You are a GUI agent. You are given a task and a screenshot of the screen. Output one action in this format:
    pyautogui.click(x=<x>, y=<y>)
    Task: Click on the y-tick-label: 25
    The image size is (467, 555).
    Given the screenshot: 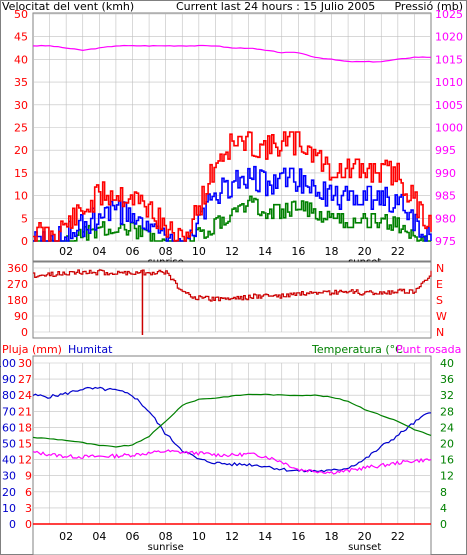 What is the action you would take?
    pyautogui.click(x=21, y=128)
    